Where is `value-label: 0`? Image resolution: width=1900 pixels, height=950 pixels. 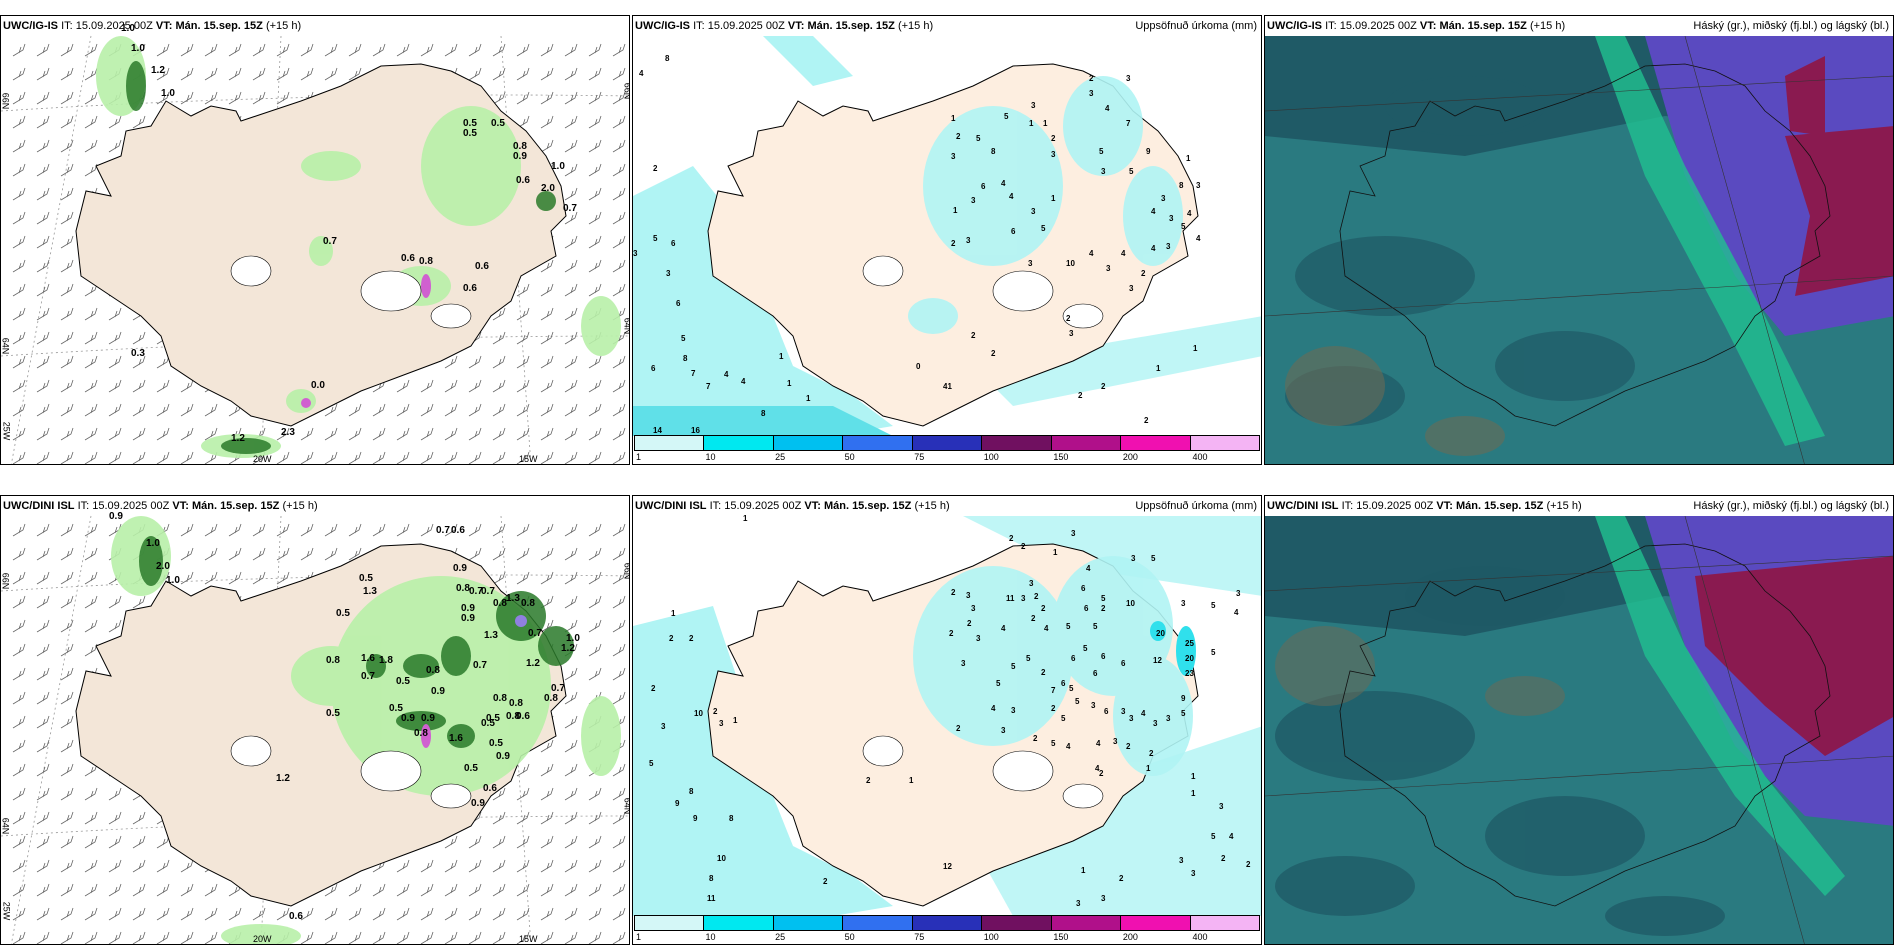 value-label: 0 is located at coordinates (918, 366).